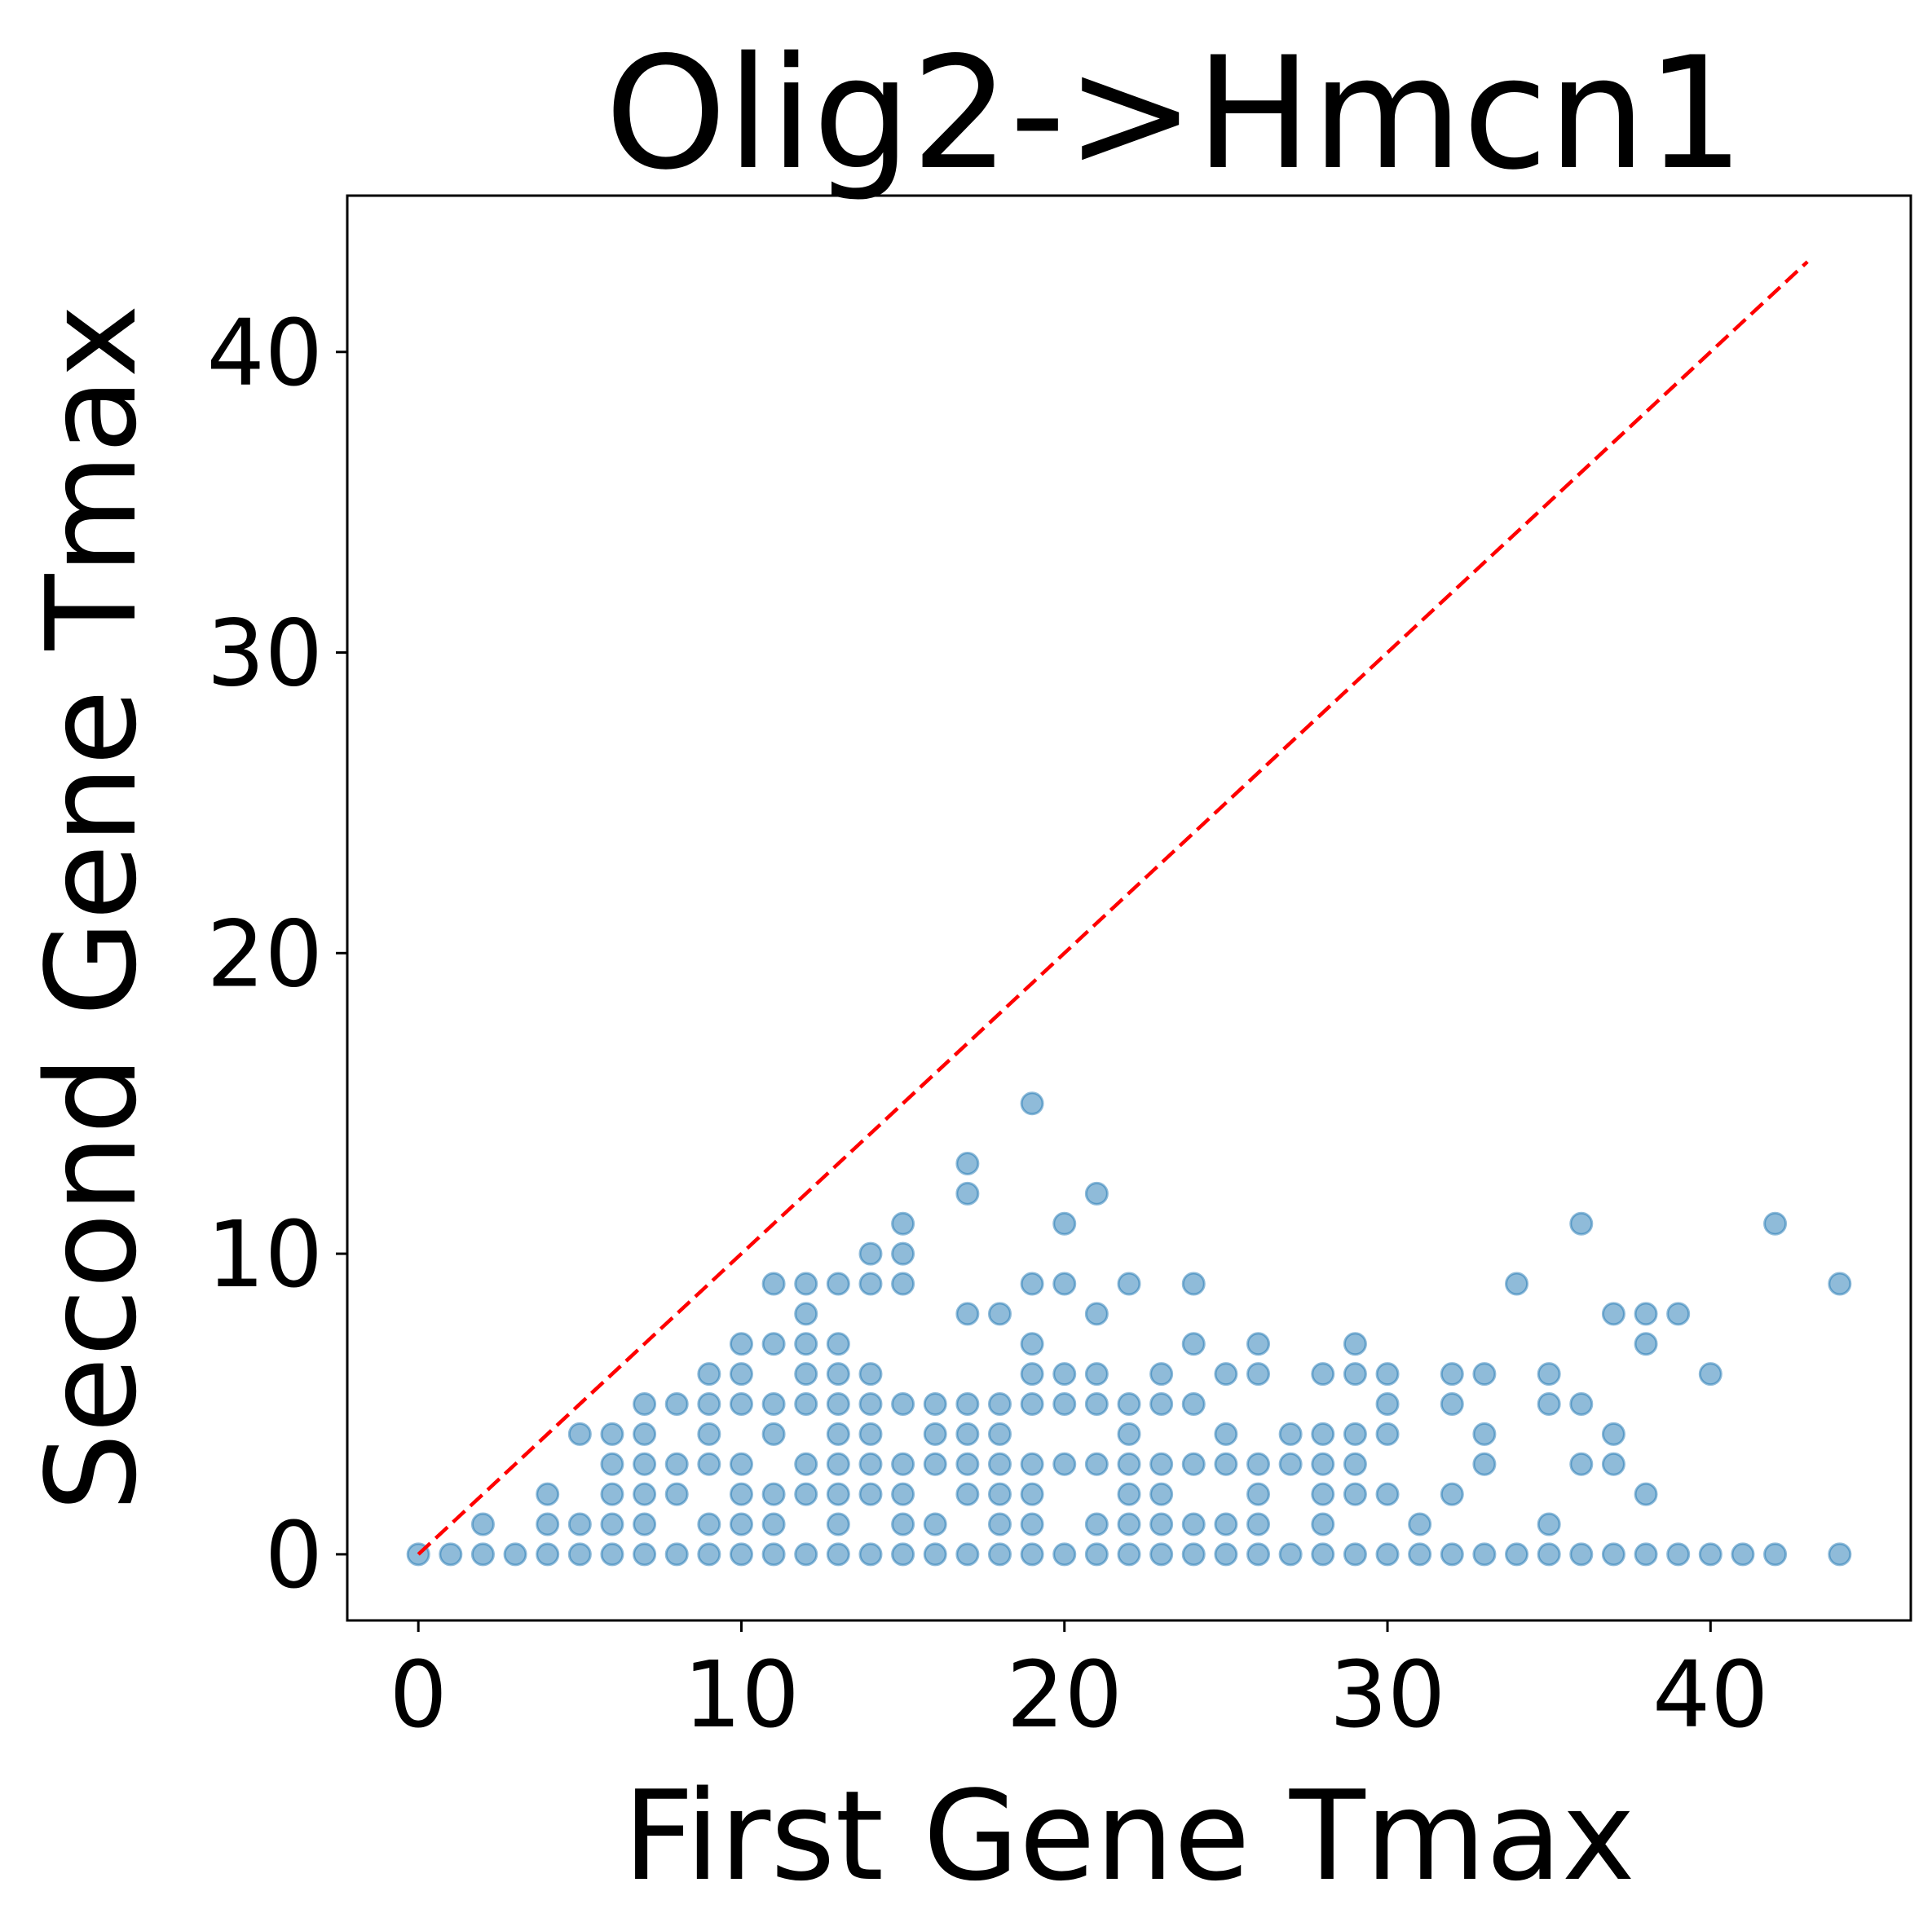  I want to click on y-tick-label: 20, so click(264, 955).